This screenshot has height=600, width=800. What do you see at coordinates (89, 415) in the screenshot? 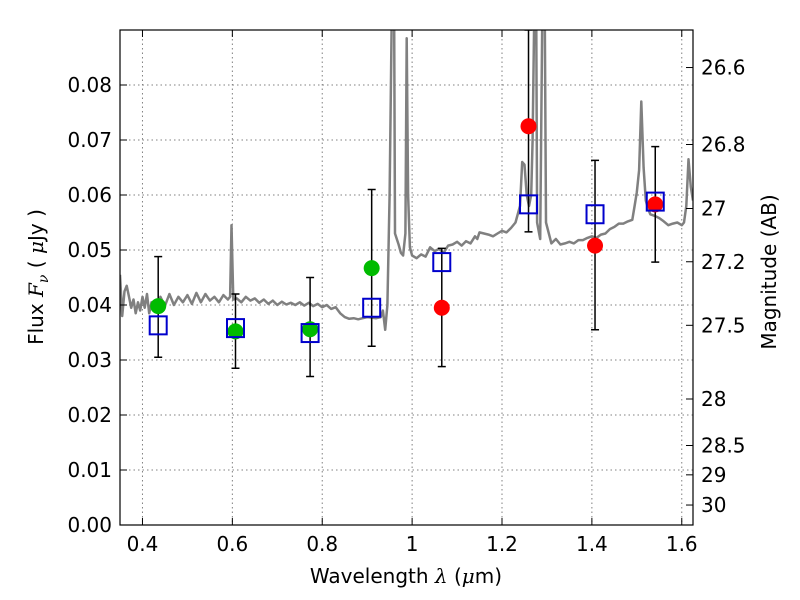
I see `y-tick-label: 0.02` at bounding box center [89, 415].